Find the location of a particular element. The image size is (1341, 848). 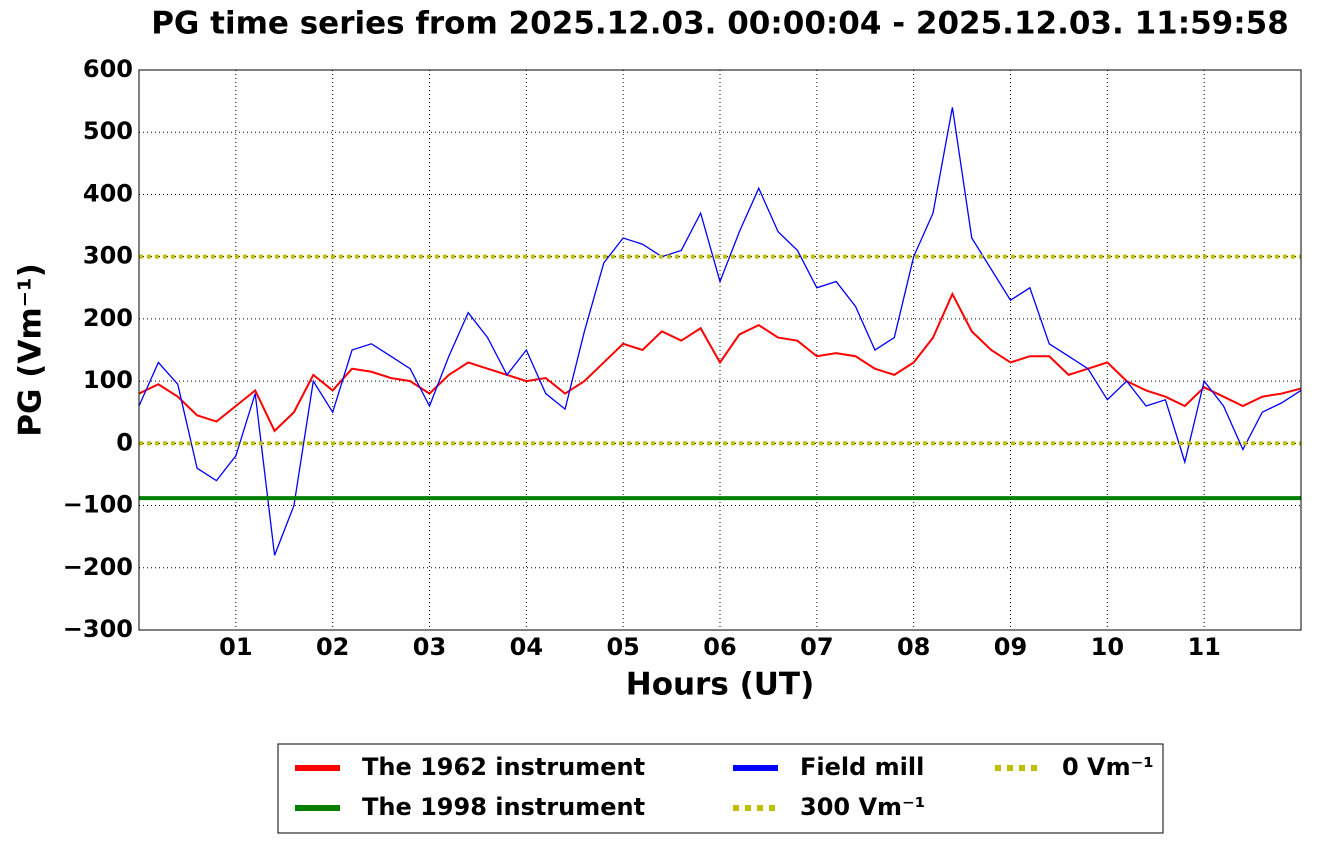

x-tick-label: 09 is located at coordinates (1010, 647).